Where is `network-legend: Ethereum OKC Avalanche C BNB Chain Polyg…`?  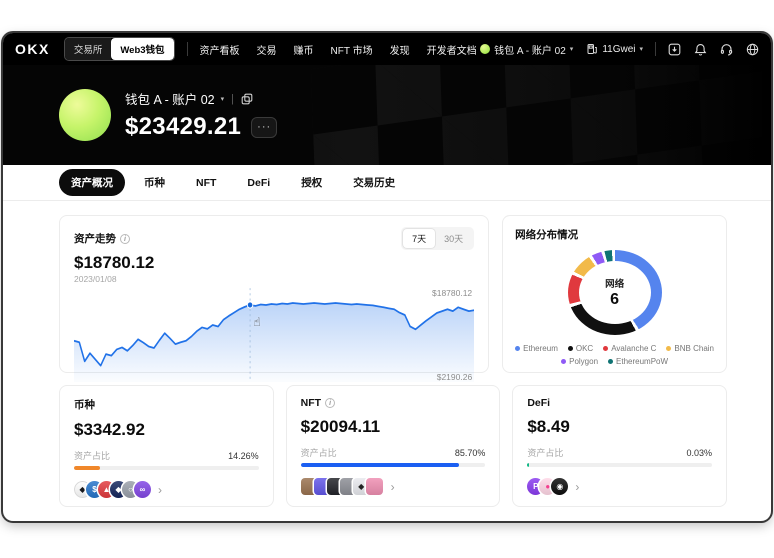 network-legend: Ethereum OKC Avalanche C BNB Chain Polyg… is located at coordinates (614, 355).